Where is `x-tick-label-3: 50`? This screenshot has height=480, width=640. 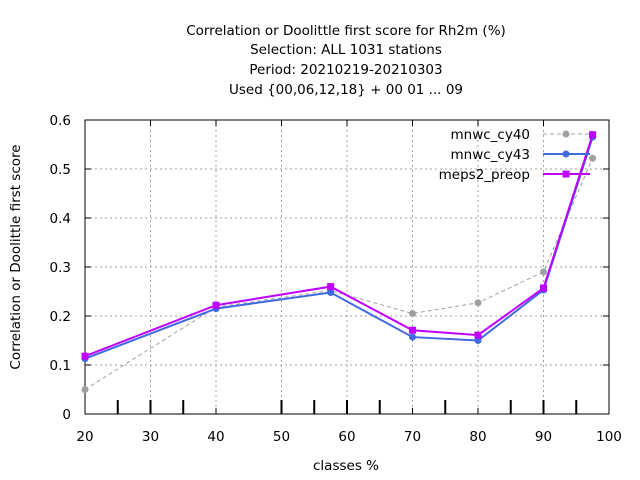
x-tick-label-3: 50 is located at coordinates (281, 437).